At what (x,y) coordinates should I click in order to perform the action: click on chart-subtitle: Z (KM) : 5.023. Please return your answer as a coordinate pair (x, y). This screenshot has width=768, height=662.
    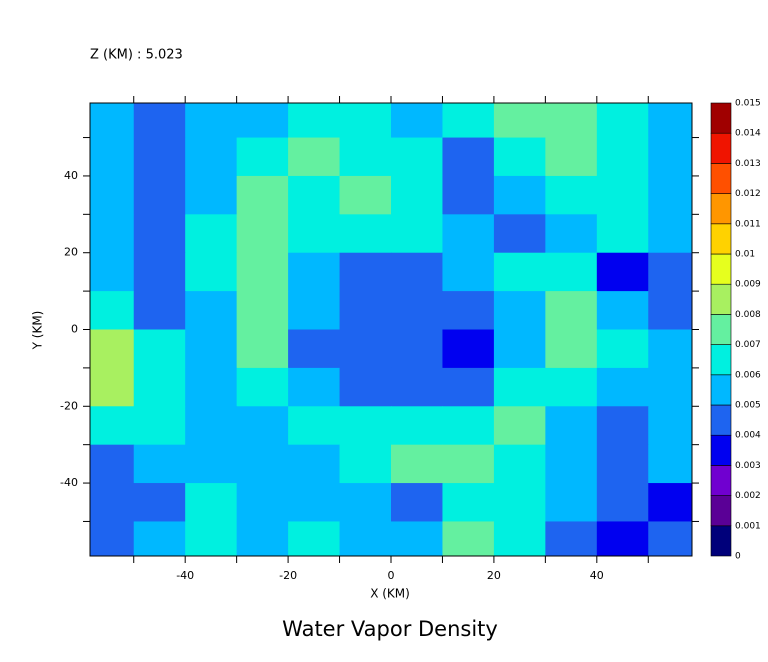
    Looking at the image, I should click on (136, 55).